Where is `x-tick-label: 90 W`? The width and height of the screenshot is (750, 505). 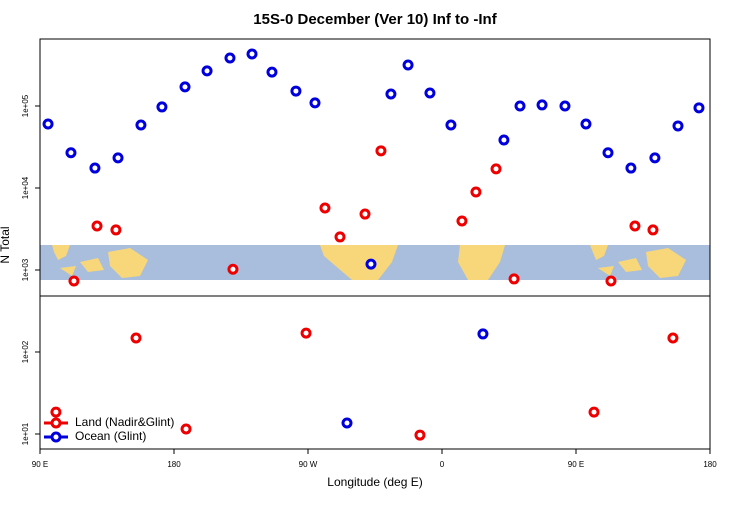 x-tick-label: 90 W is located at coordinates (308, 464).